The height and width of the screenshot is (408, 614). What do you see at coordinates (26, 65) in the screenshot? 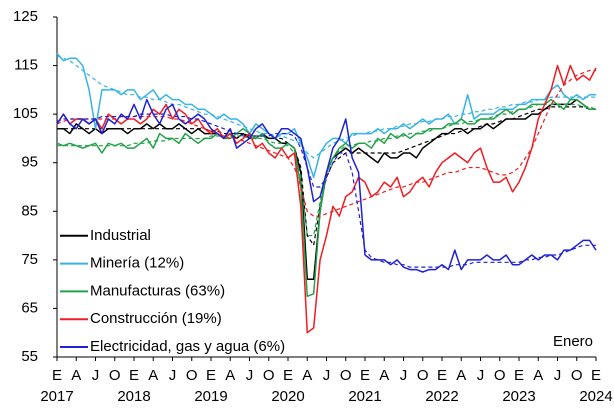
I see `y-tick-label: 115` at bounding box center [26, 65].